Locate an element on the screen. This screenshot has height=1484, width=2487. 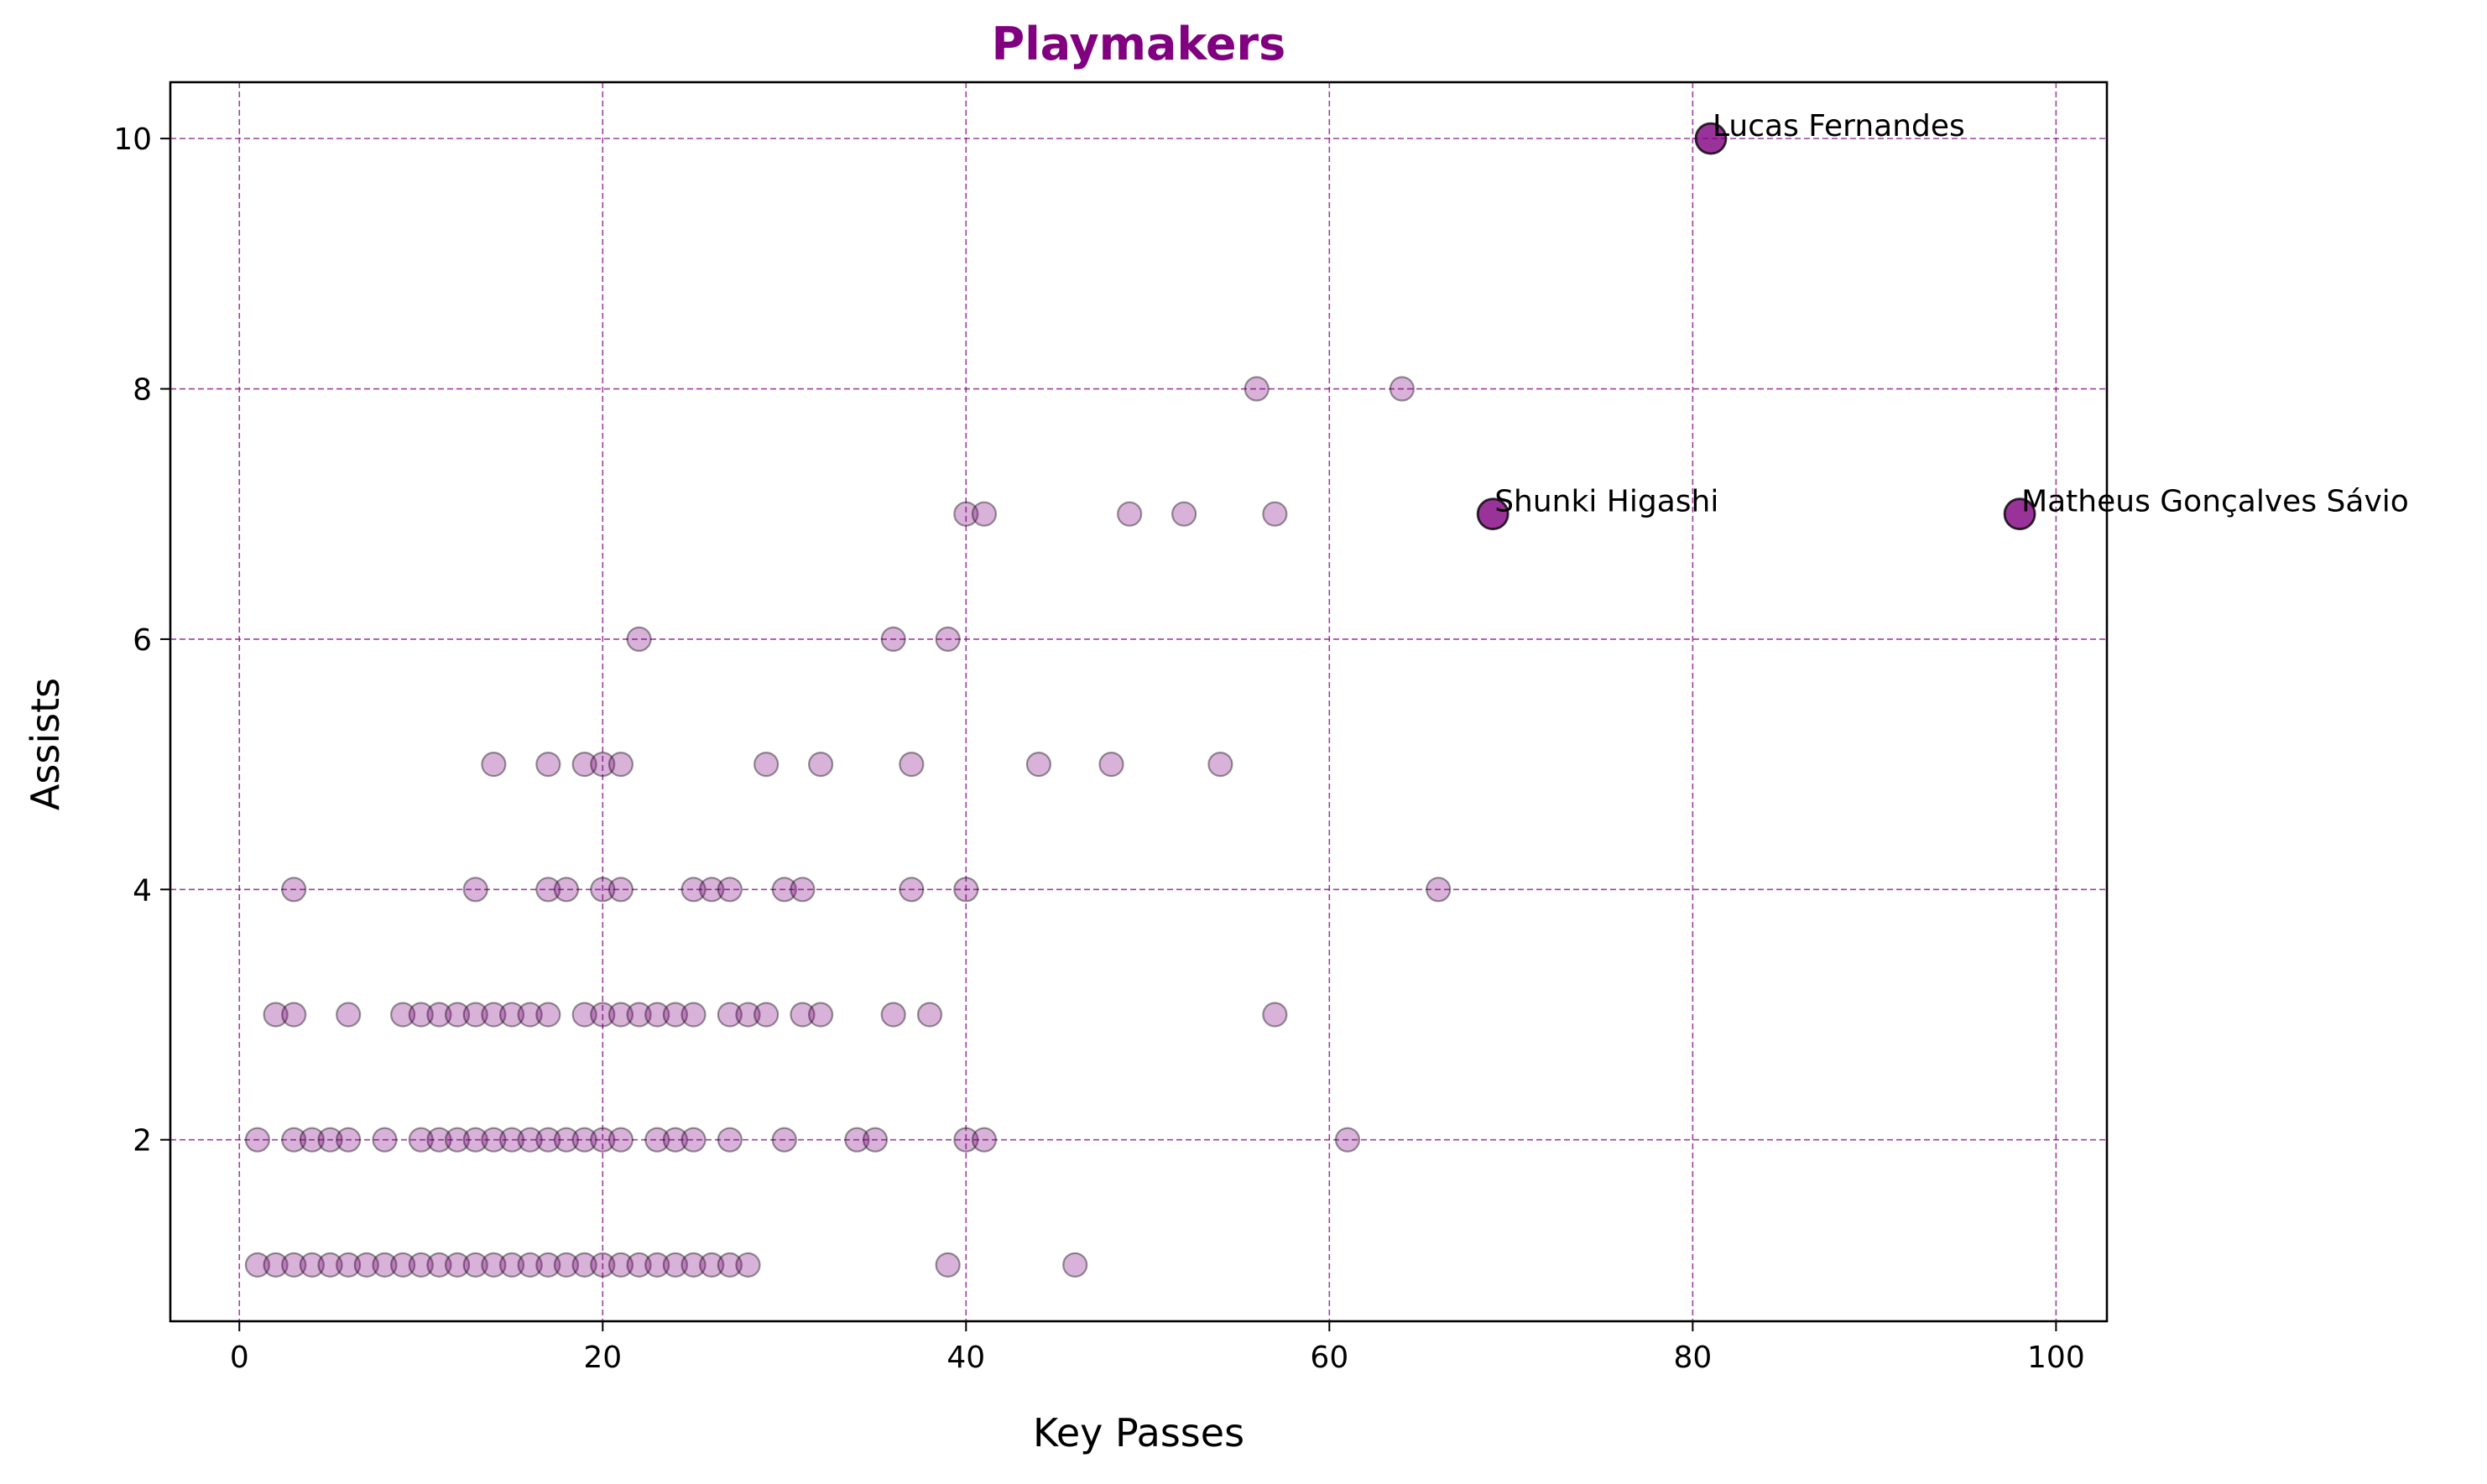
x-tick-label: 80 is located at coordinates (1692, 1358).